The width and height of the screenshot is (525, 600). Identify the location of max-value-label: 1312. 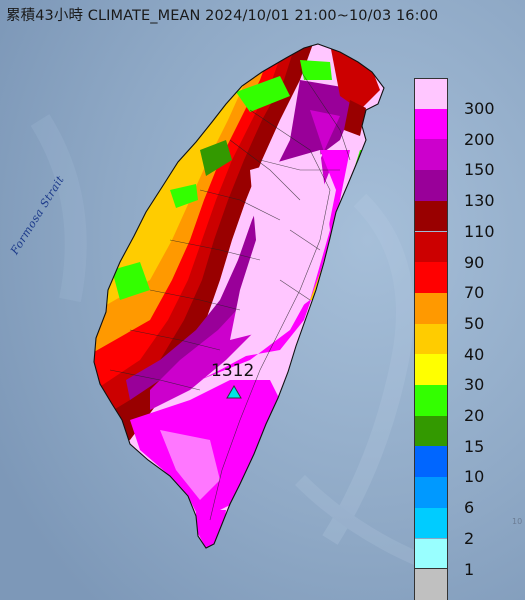
(233, 371).